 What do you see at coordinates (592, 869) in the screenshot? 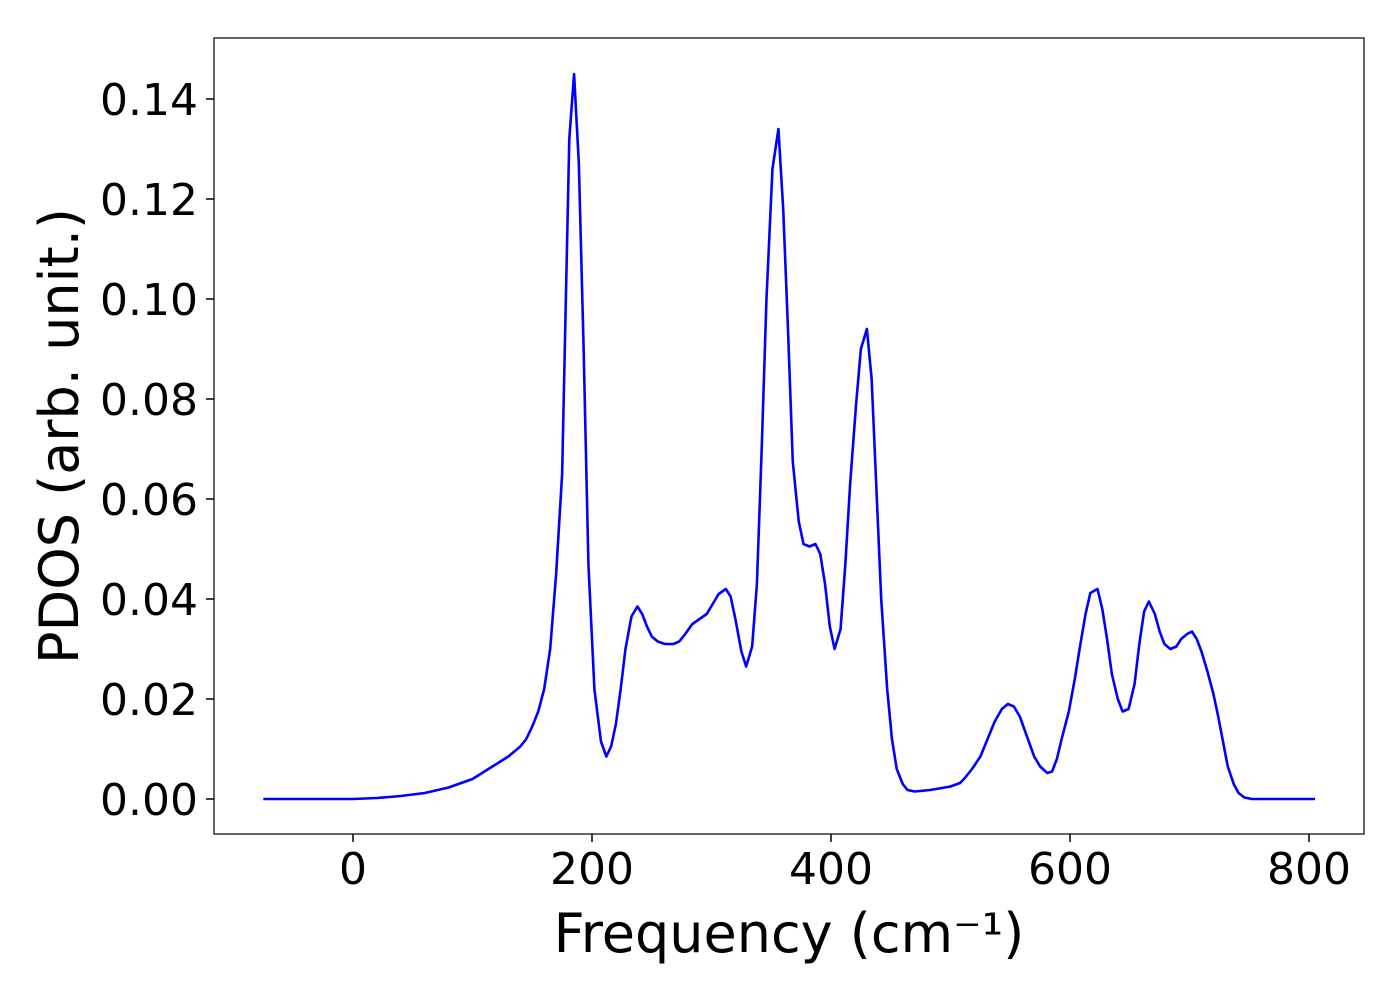
I see `x-tick-label: 200` at bounding box center [592, 869].